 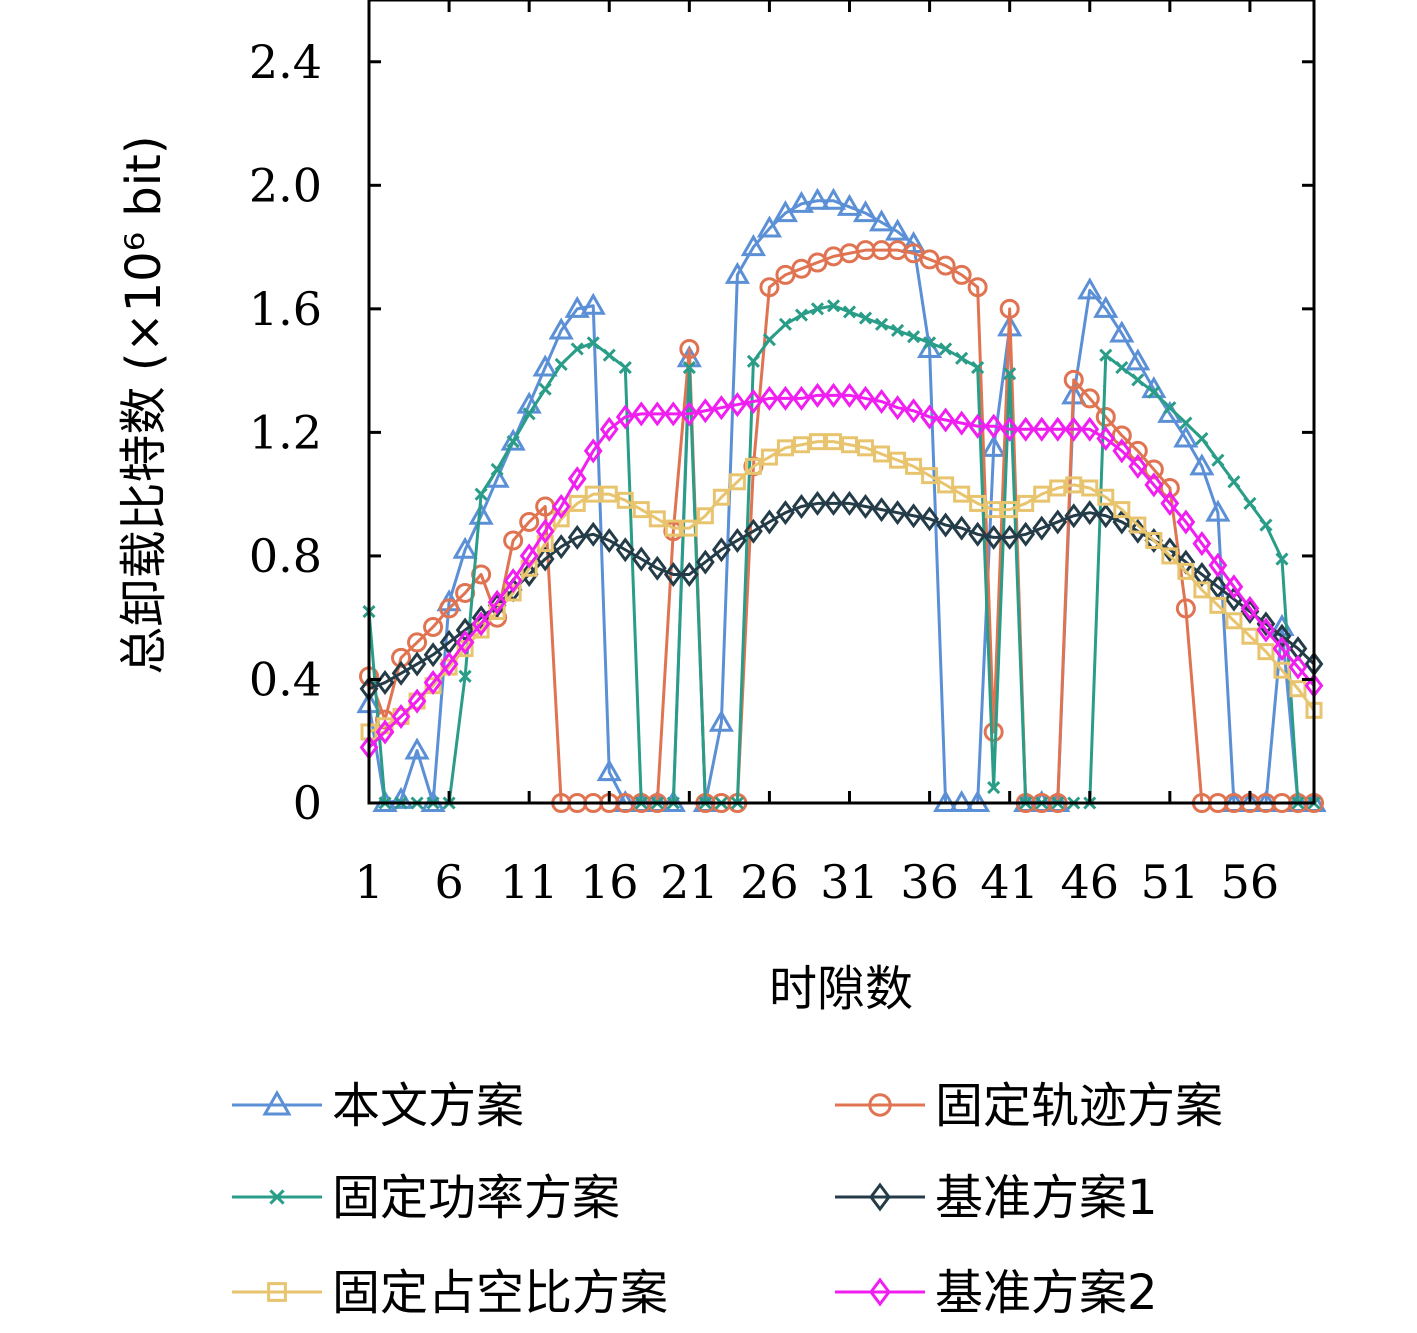 I want to click on x-axis-title: 时隙数, so click(x=841, y=989).